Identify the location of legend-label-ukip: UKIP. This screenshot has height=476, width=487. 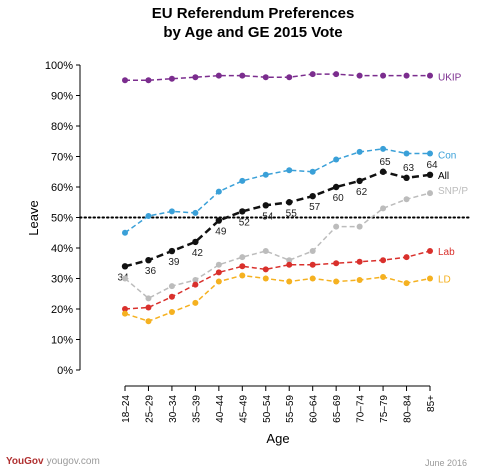
(450, 78).